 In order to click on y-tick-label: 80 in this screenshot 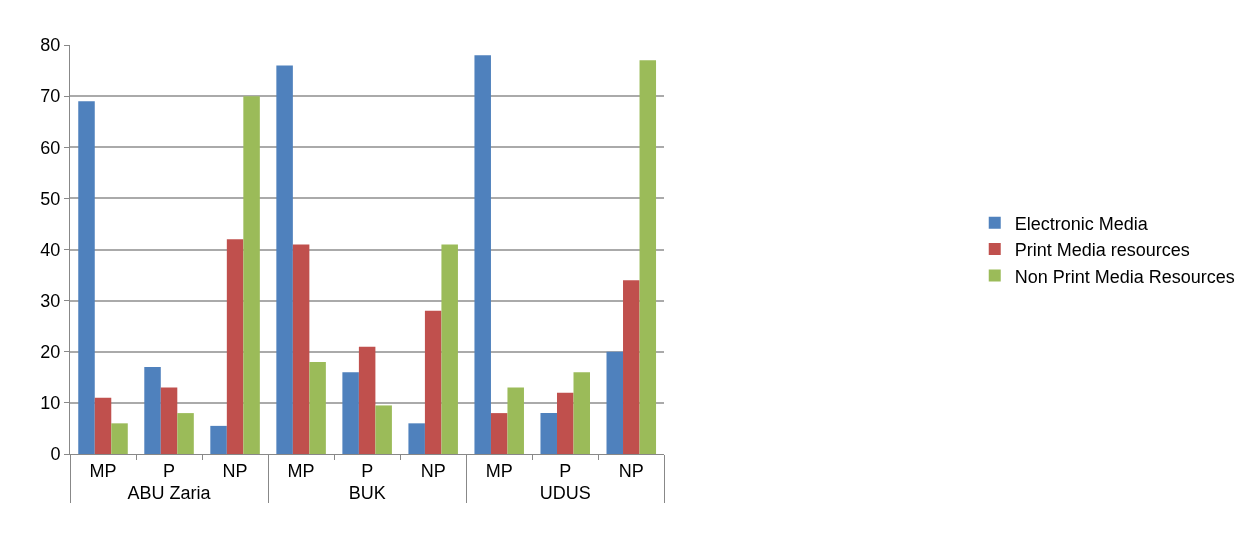, I will do `click(50, 45)`.